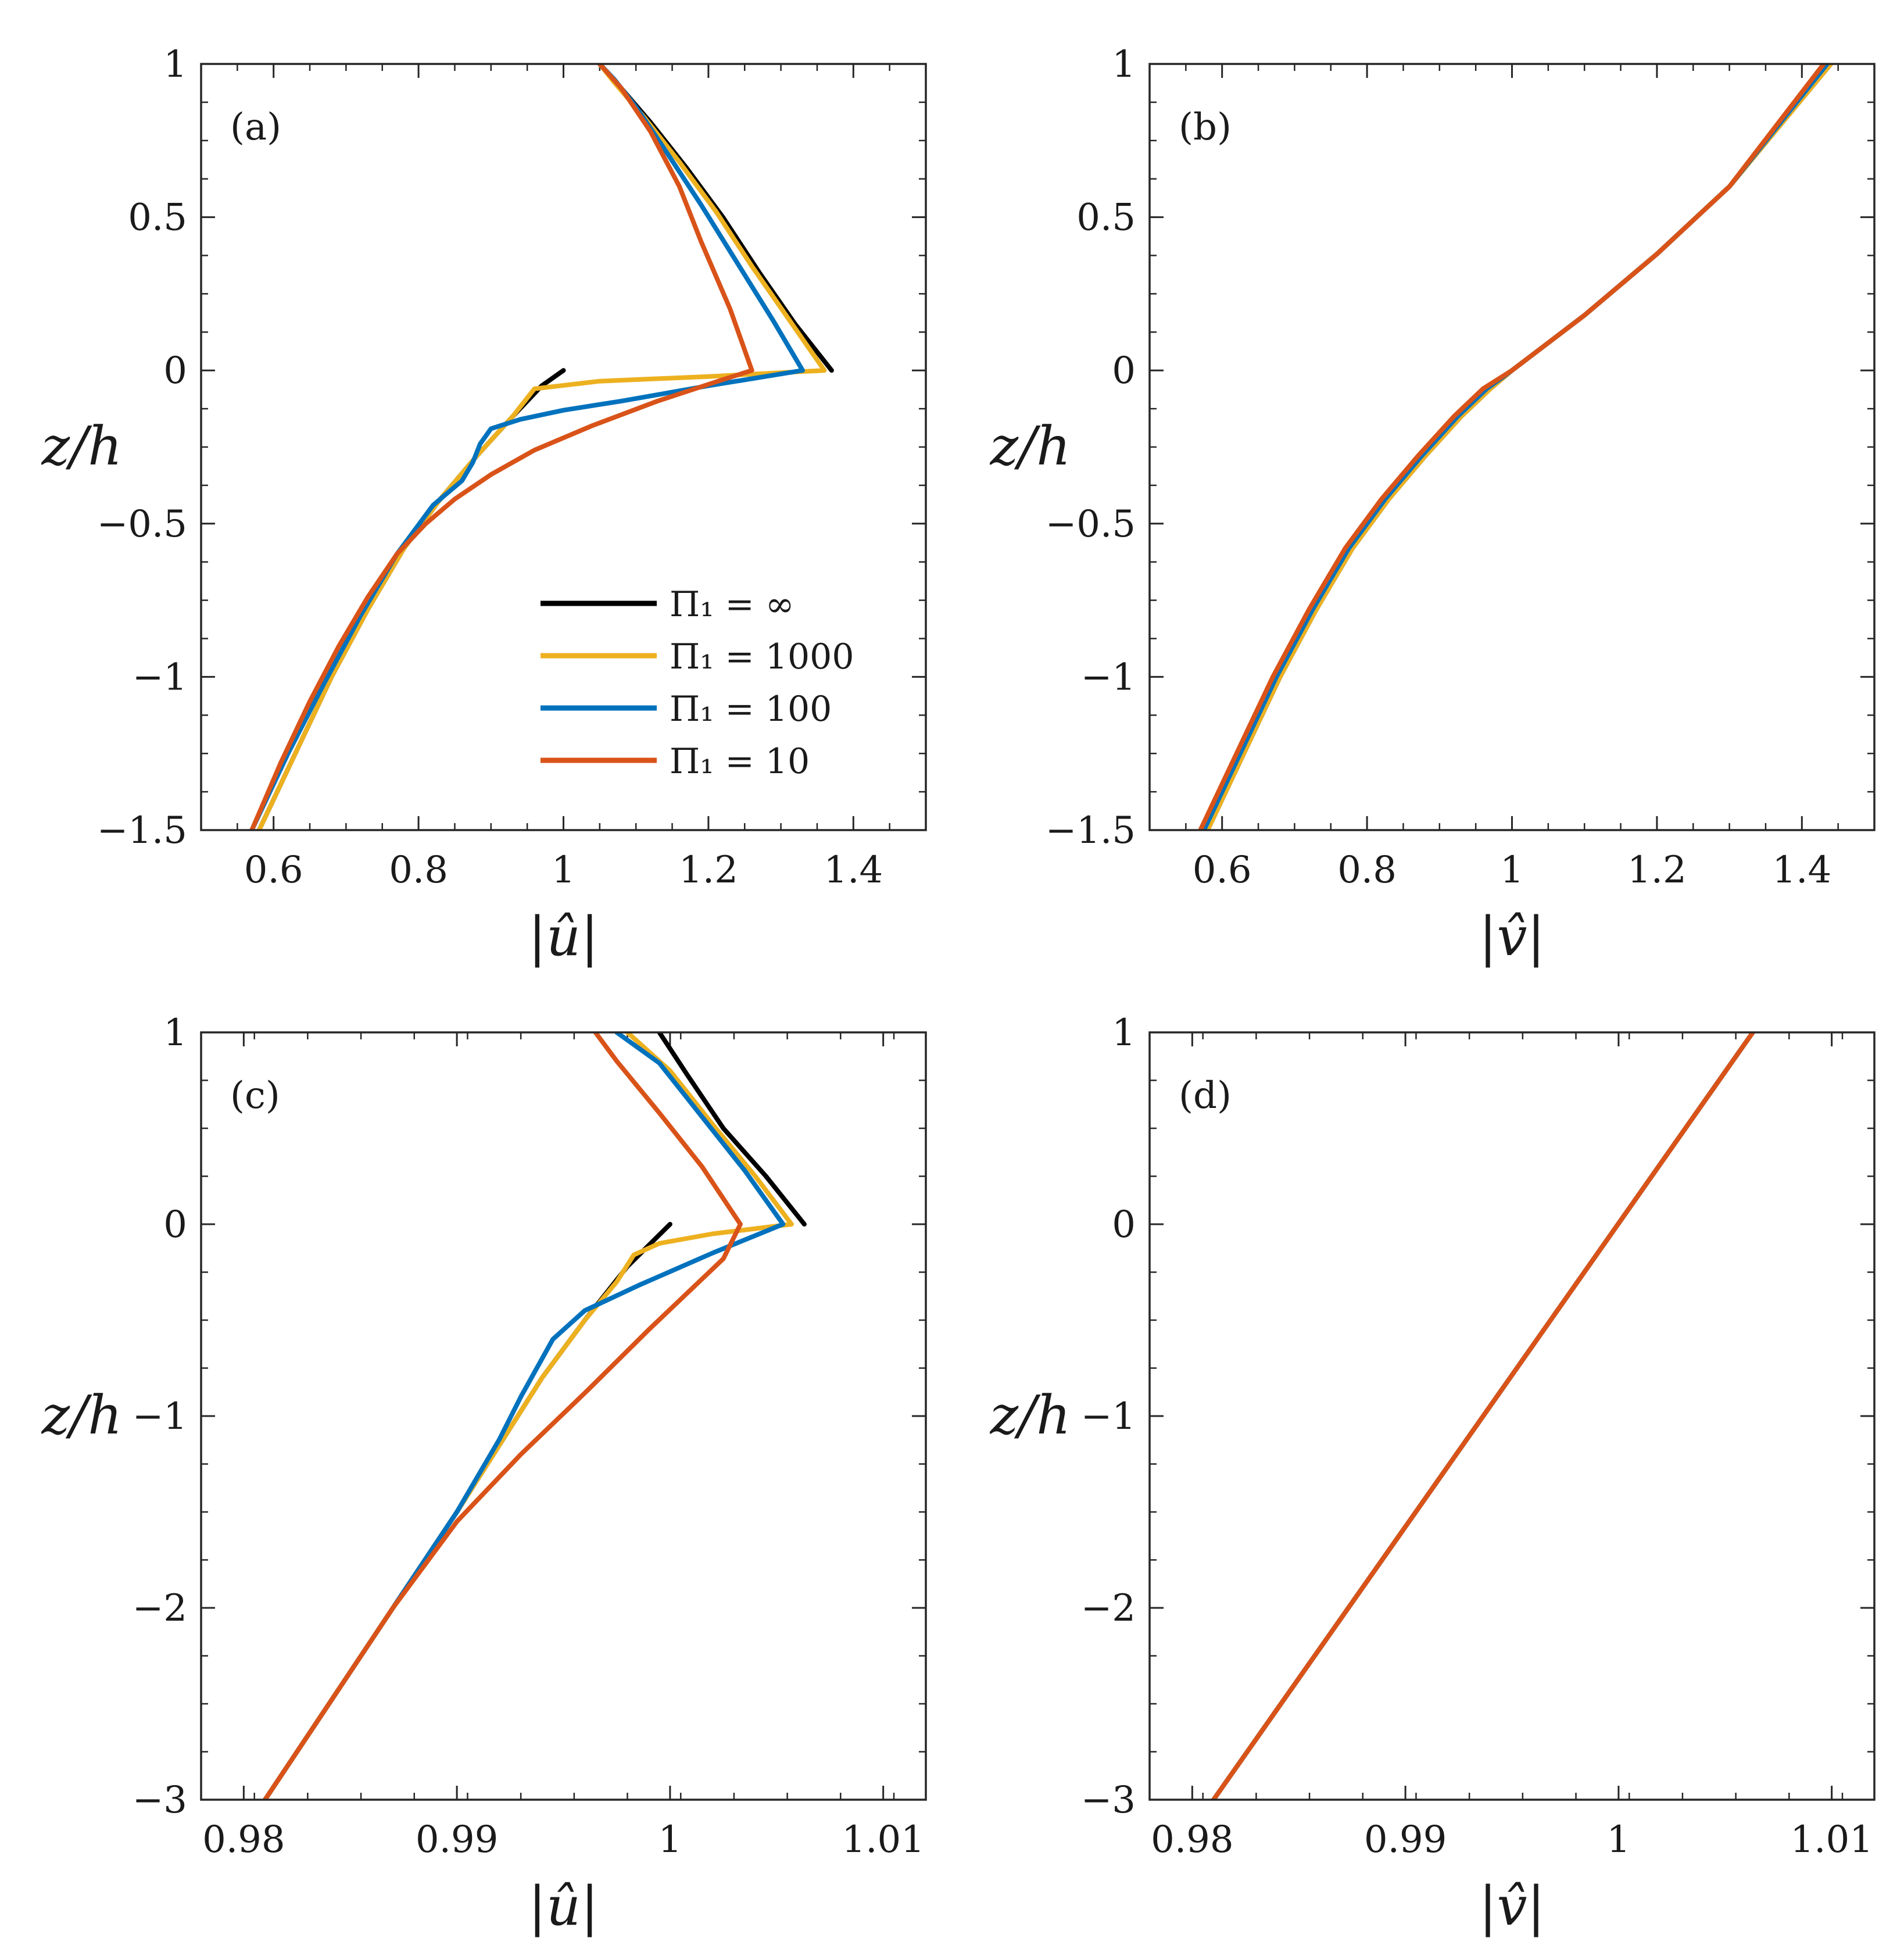  What do you see at coordinates (732, 1130) in the screenshot?
I see `series-line-inf` at bounding box center [732, 1130].